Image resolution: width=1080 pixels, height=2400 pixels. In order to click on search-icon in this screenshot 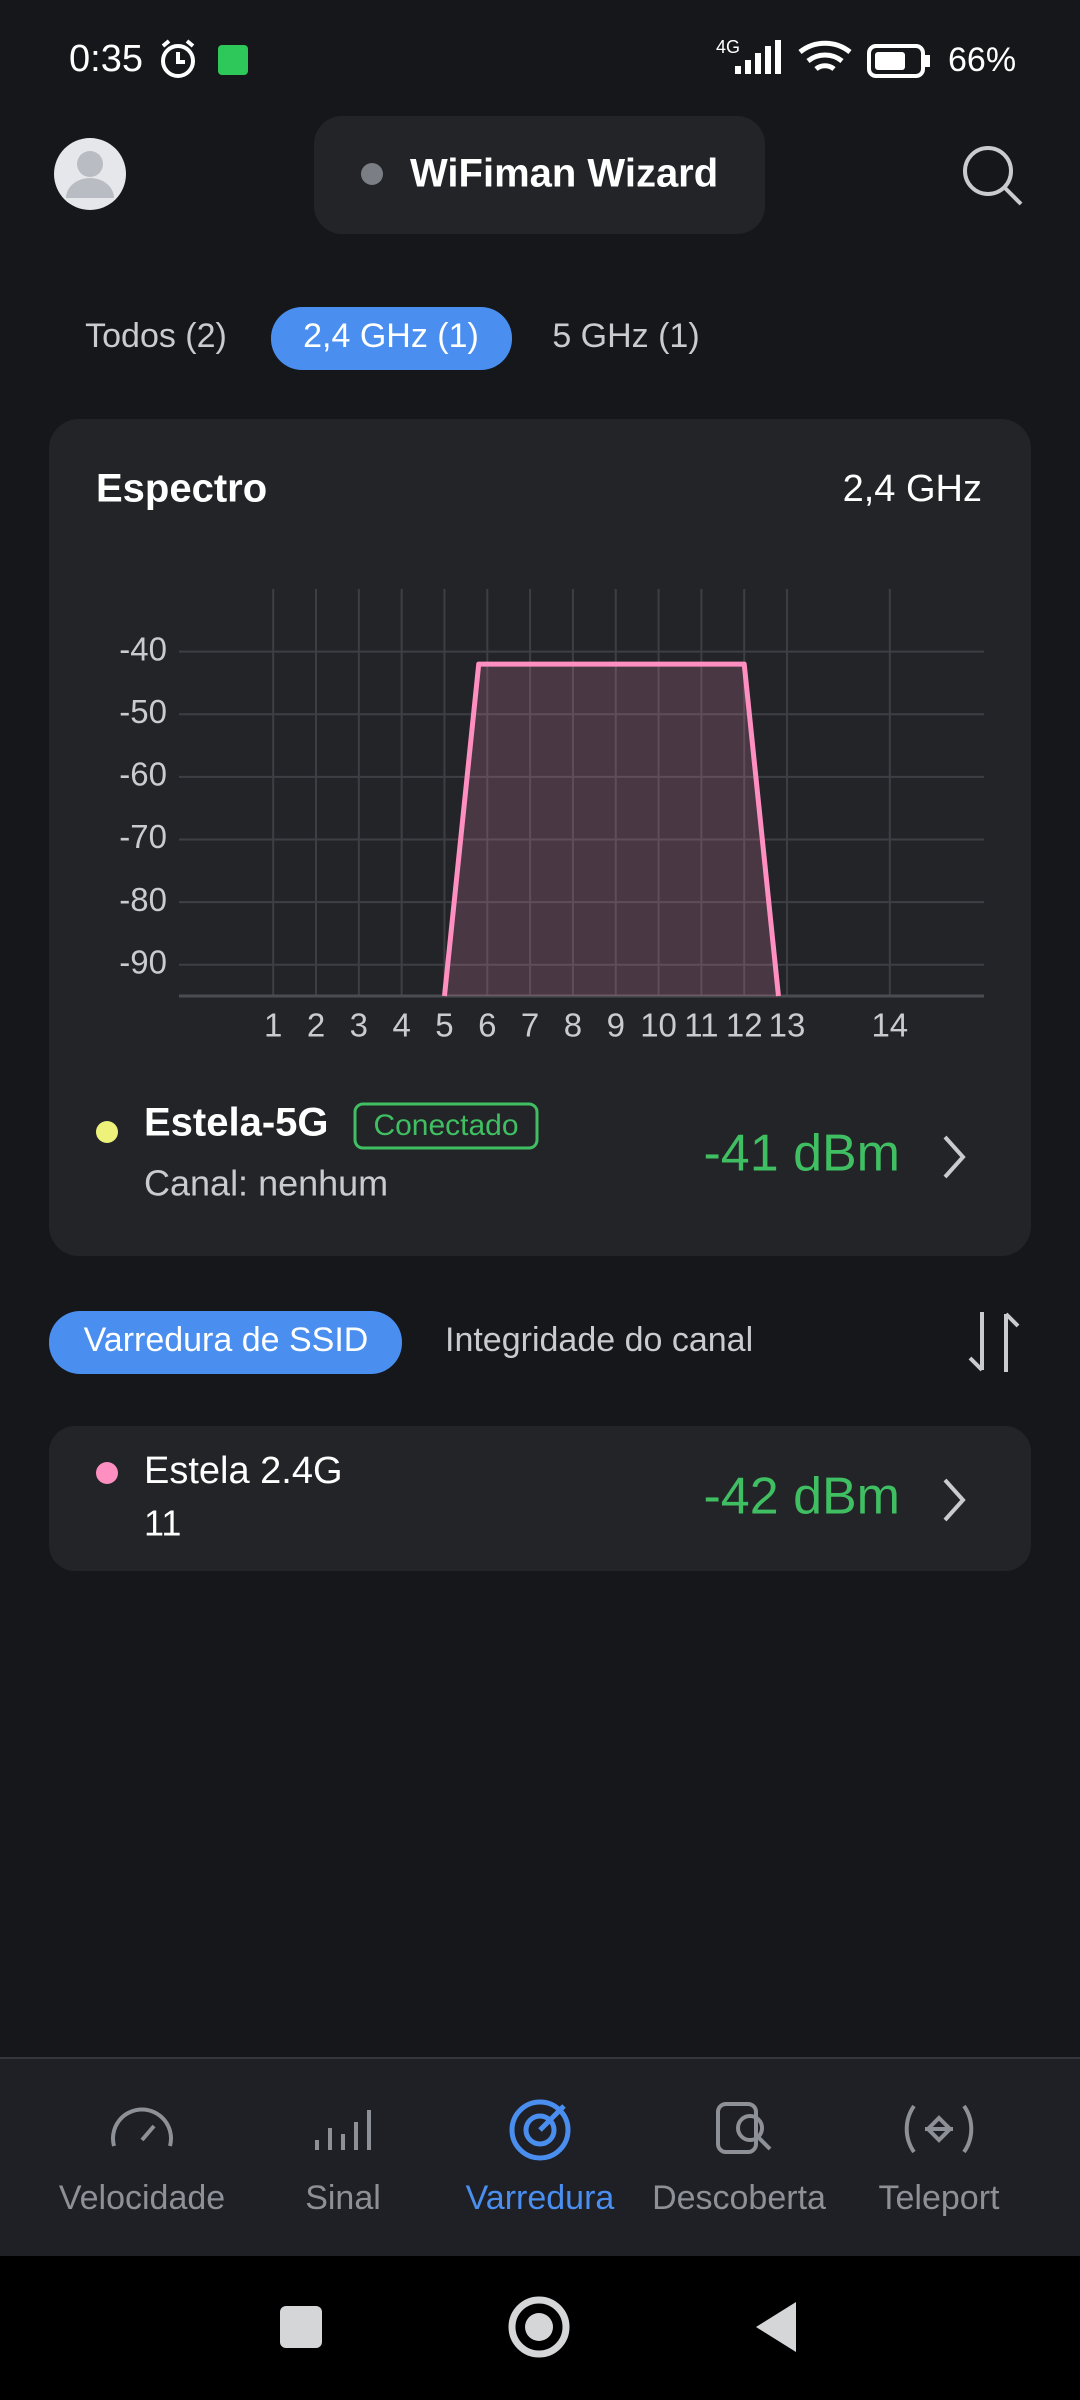, I will do `click(993, 176)`.